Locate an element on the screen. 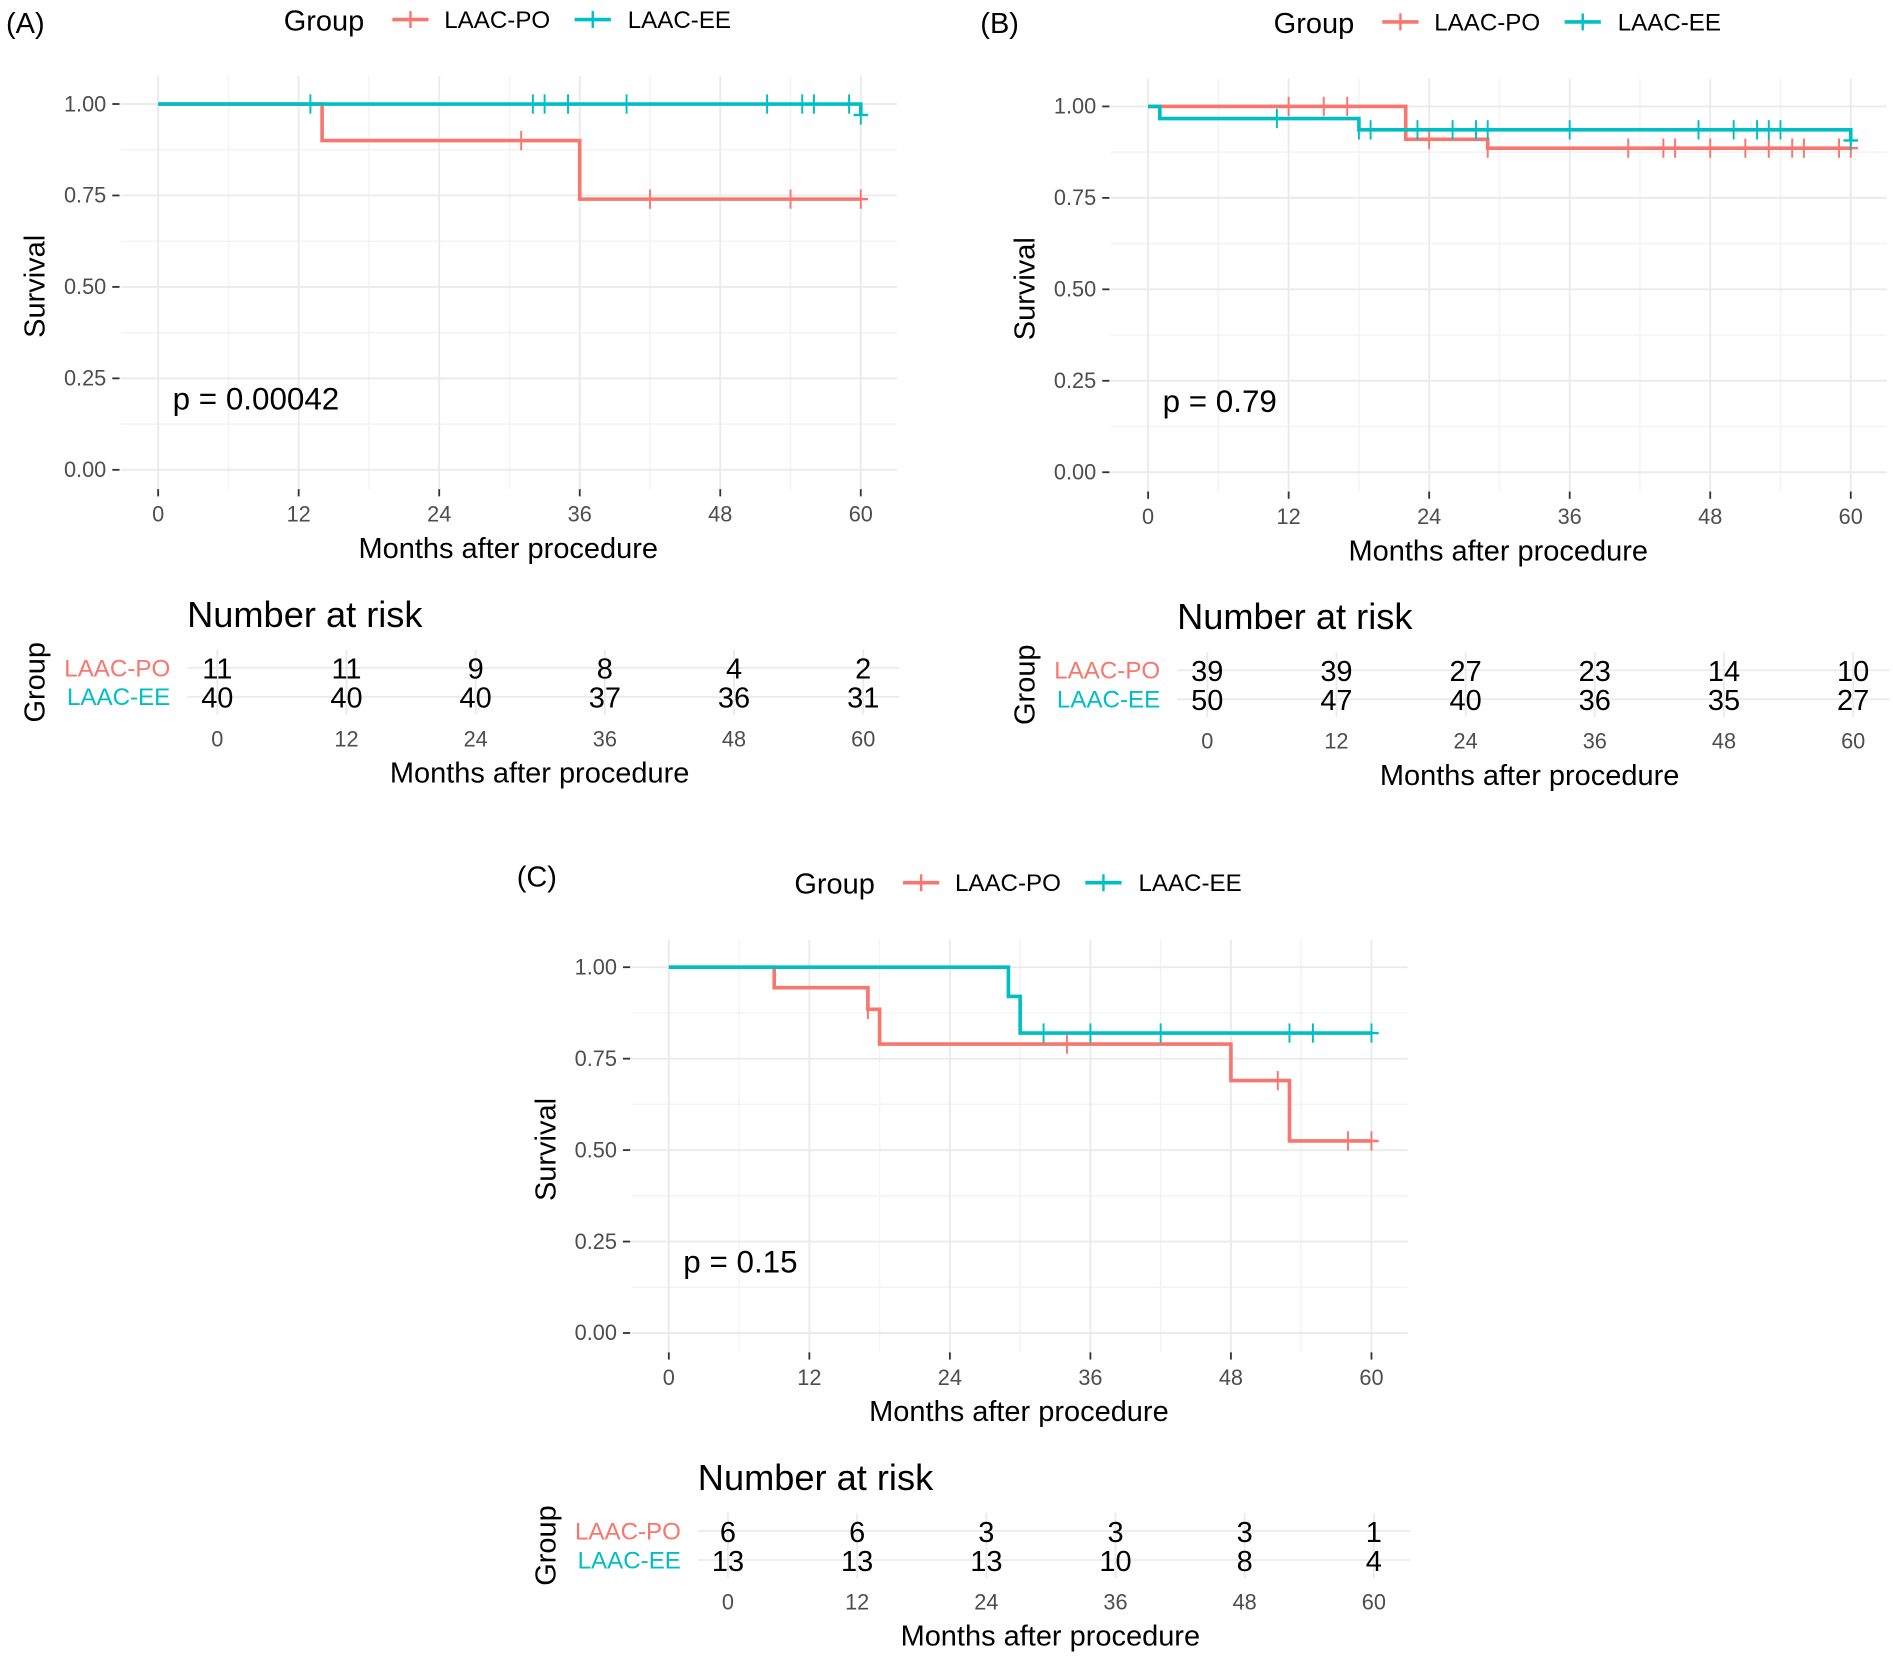  x-tick-label: 60 is located at coordinates (1371, 1377).